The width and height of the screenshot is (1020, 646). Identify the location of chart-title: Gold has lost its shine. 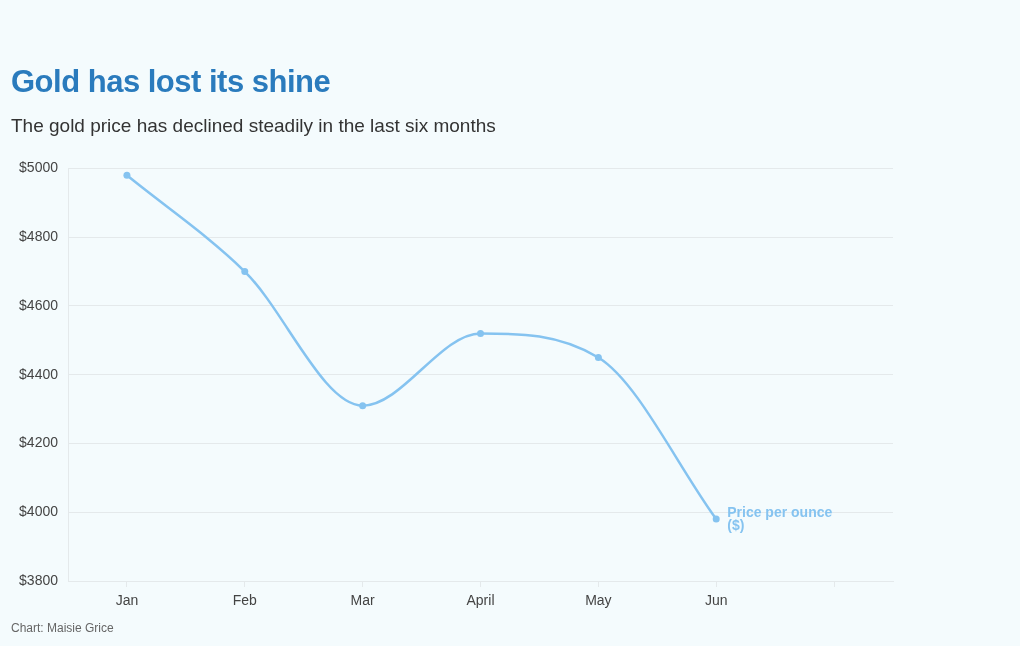
(171, 82).